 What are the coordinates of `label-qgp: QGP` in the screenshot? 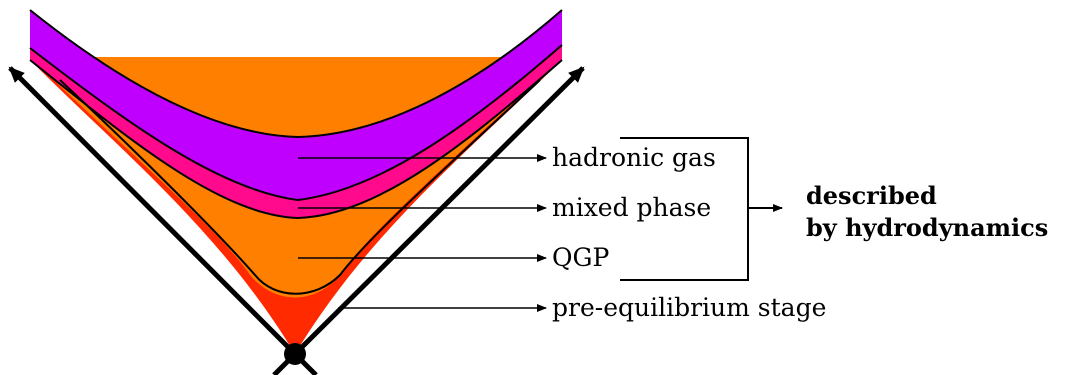 It's located at (580, 257).